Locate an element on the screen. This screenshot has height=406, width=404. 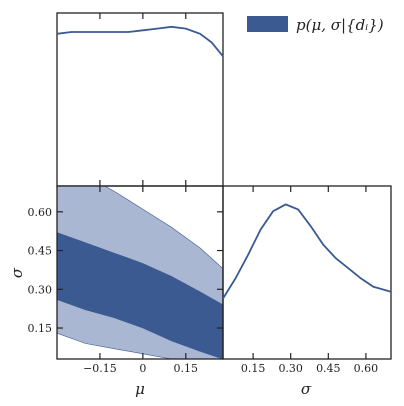
marginal-sigma-curve is located at coordinates (307, 251).